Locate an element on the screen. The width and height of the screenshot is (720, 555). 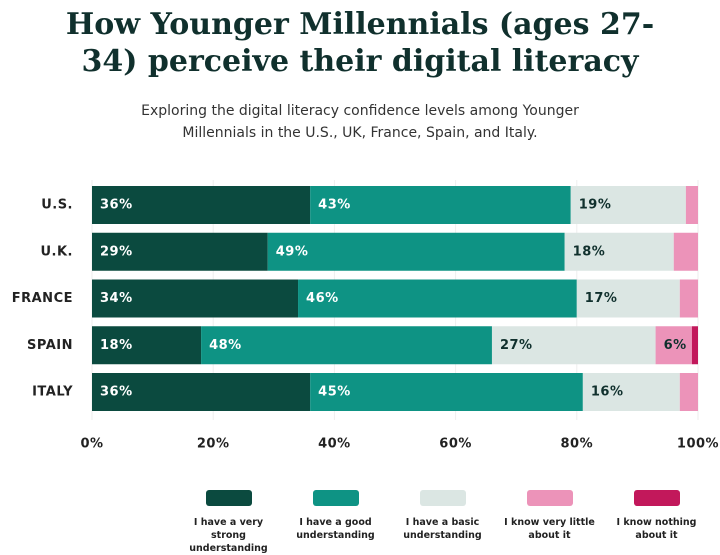
legend-item: I have a very strong understanding is located at coordinates (228, 522).